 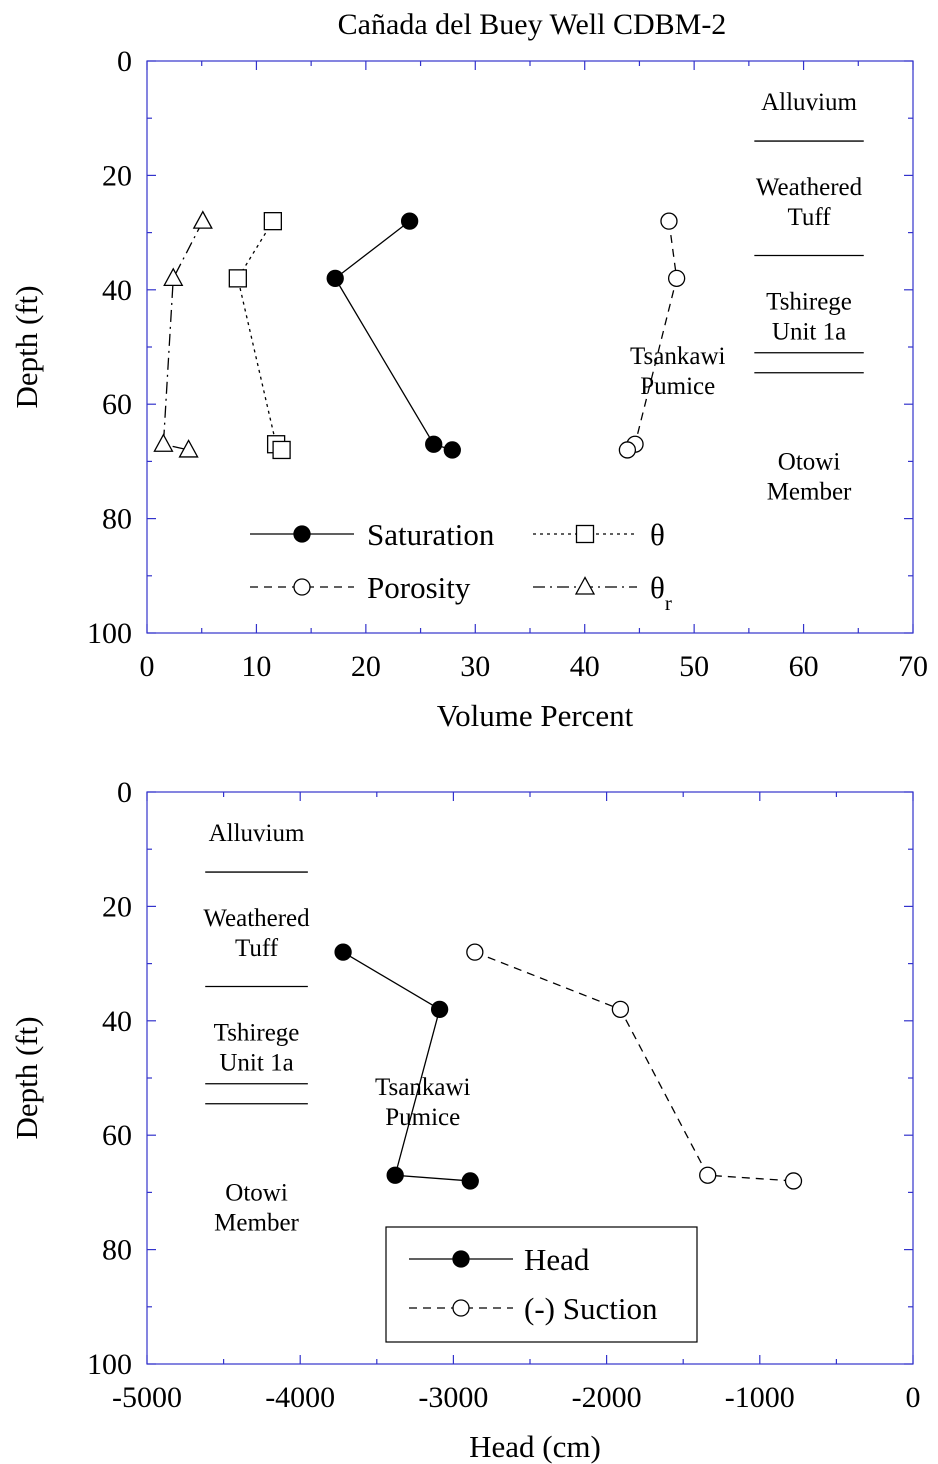 What do you see at coordinates (453, 1397) in the screenshot?
I see `chart1-x-tick-label: -3000` at bounding box center [453, 1397].